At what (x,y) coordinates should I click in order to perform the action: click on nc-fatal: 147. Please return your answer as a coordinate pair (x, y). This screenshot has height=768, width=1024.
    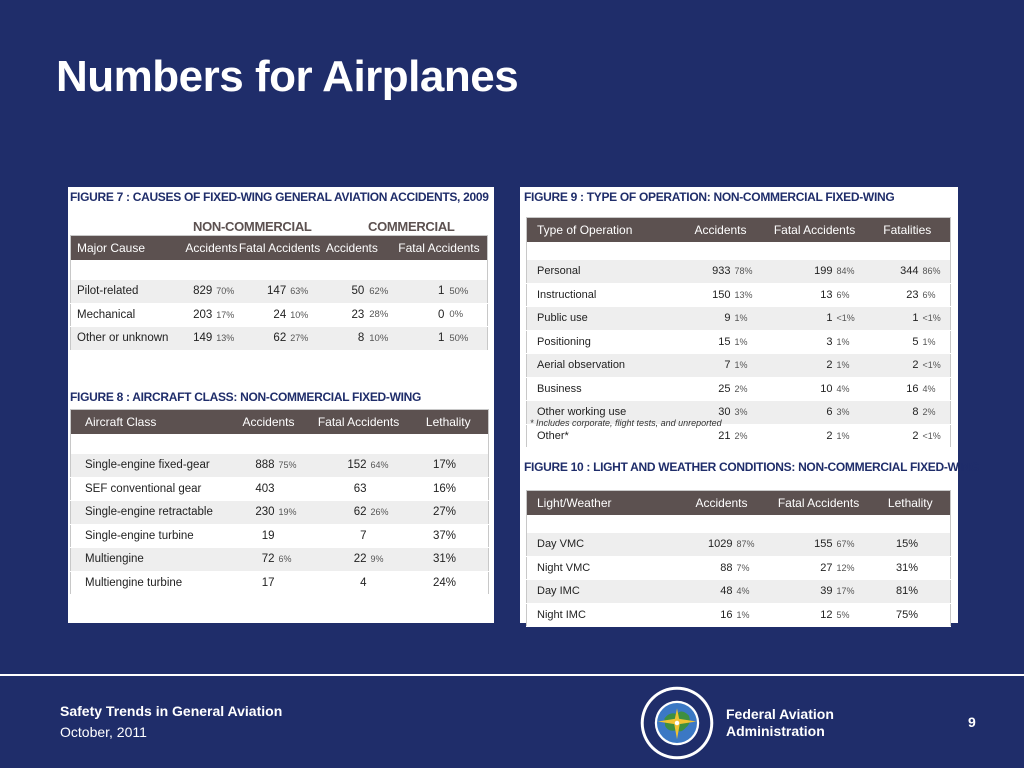
    Looking at the image, I should click on (261, 292).